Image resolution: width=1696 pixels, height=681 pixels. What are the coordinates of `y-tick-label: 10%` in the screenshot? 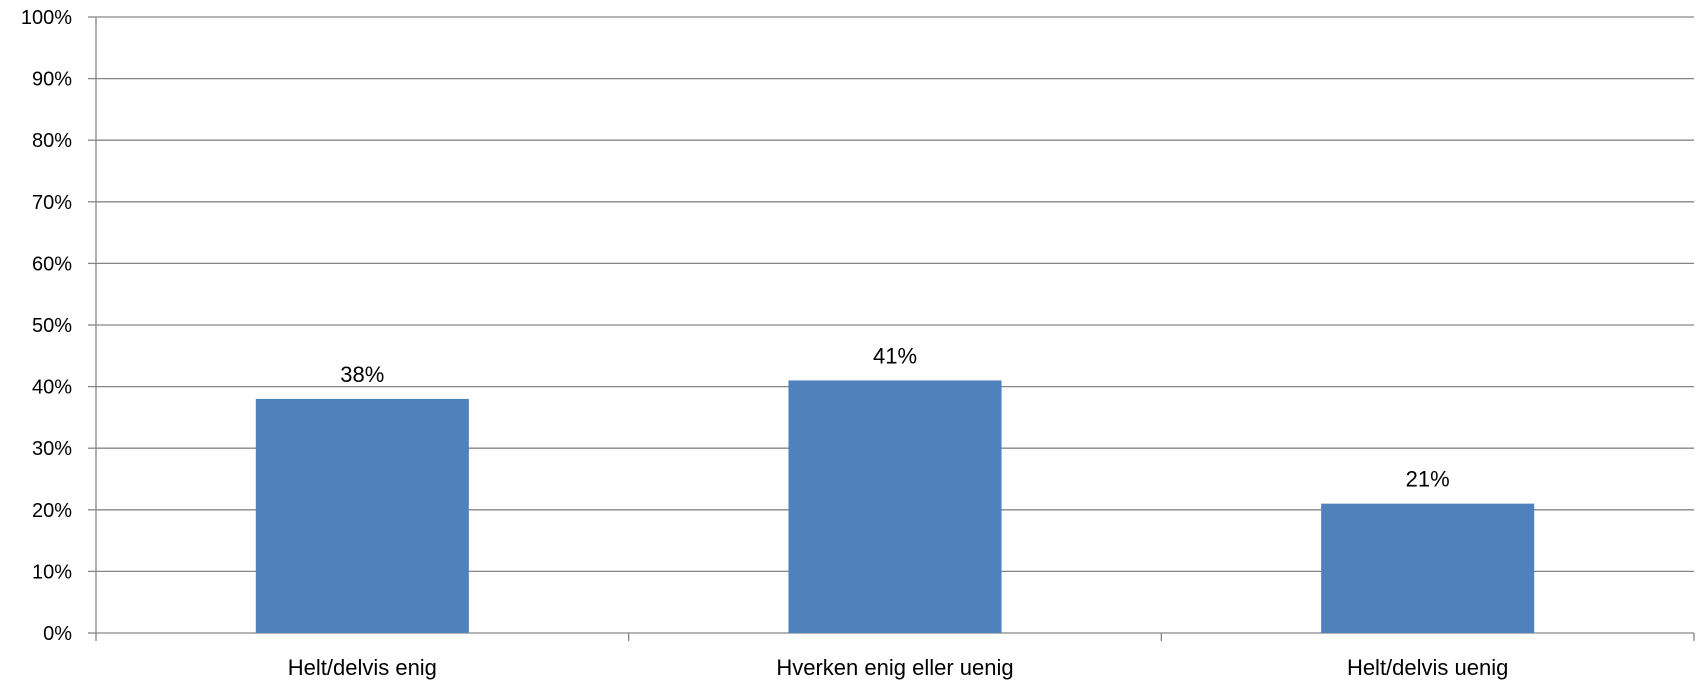 It's located at (52, 572).